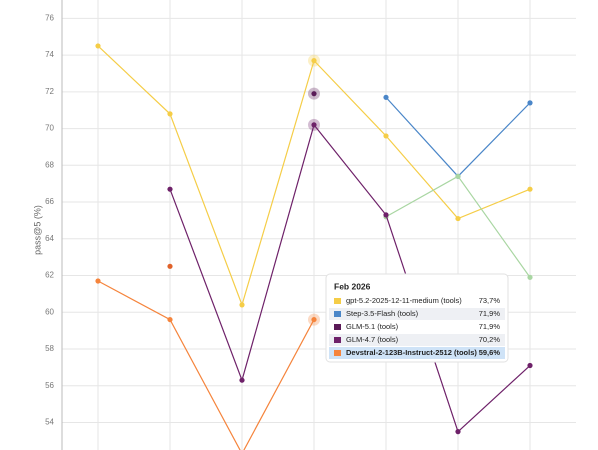  I want to click on y-tick-label: 66, so click(49, 201).